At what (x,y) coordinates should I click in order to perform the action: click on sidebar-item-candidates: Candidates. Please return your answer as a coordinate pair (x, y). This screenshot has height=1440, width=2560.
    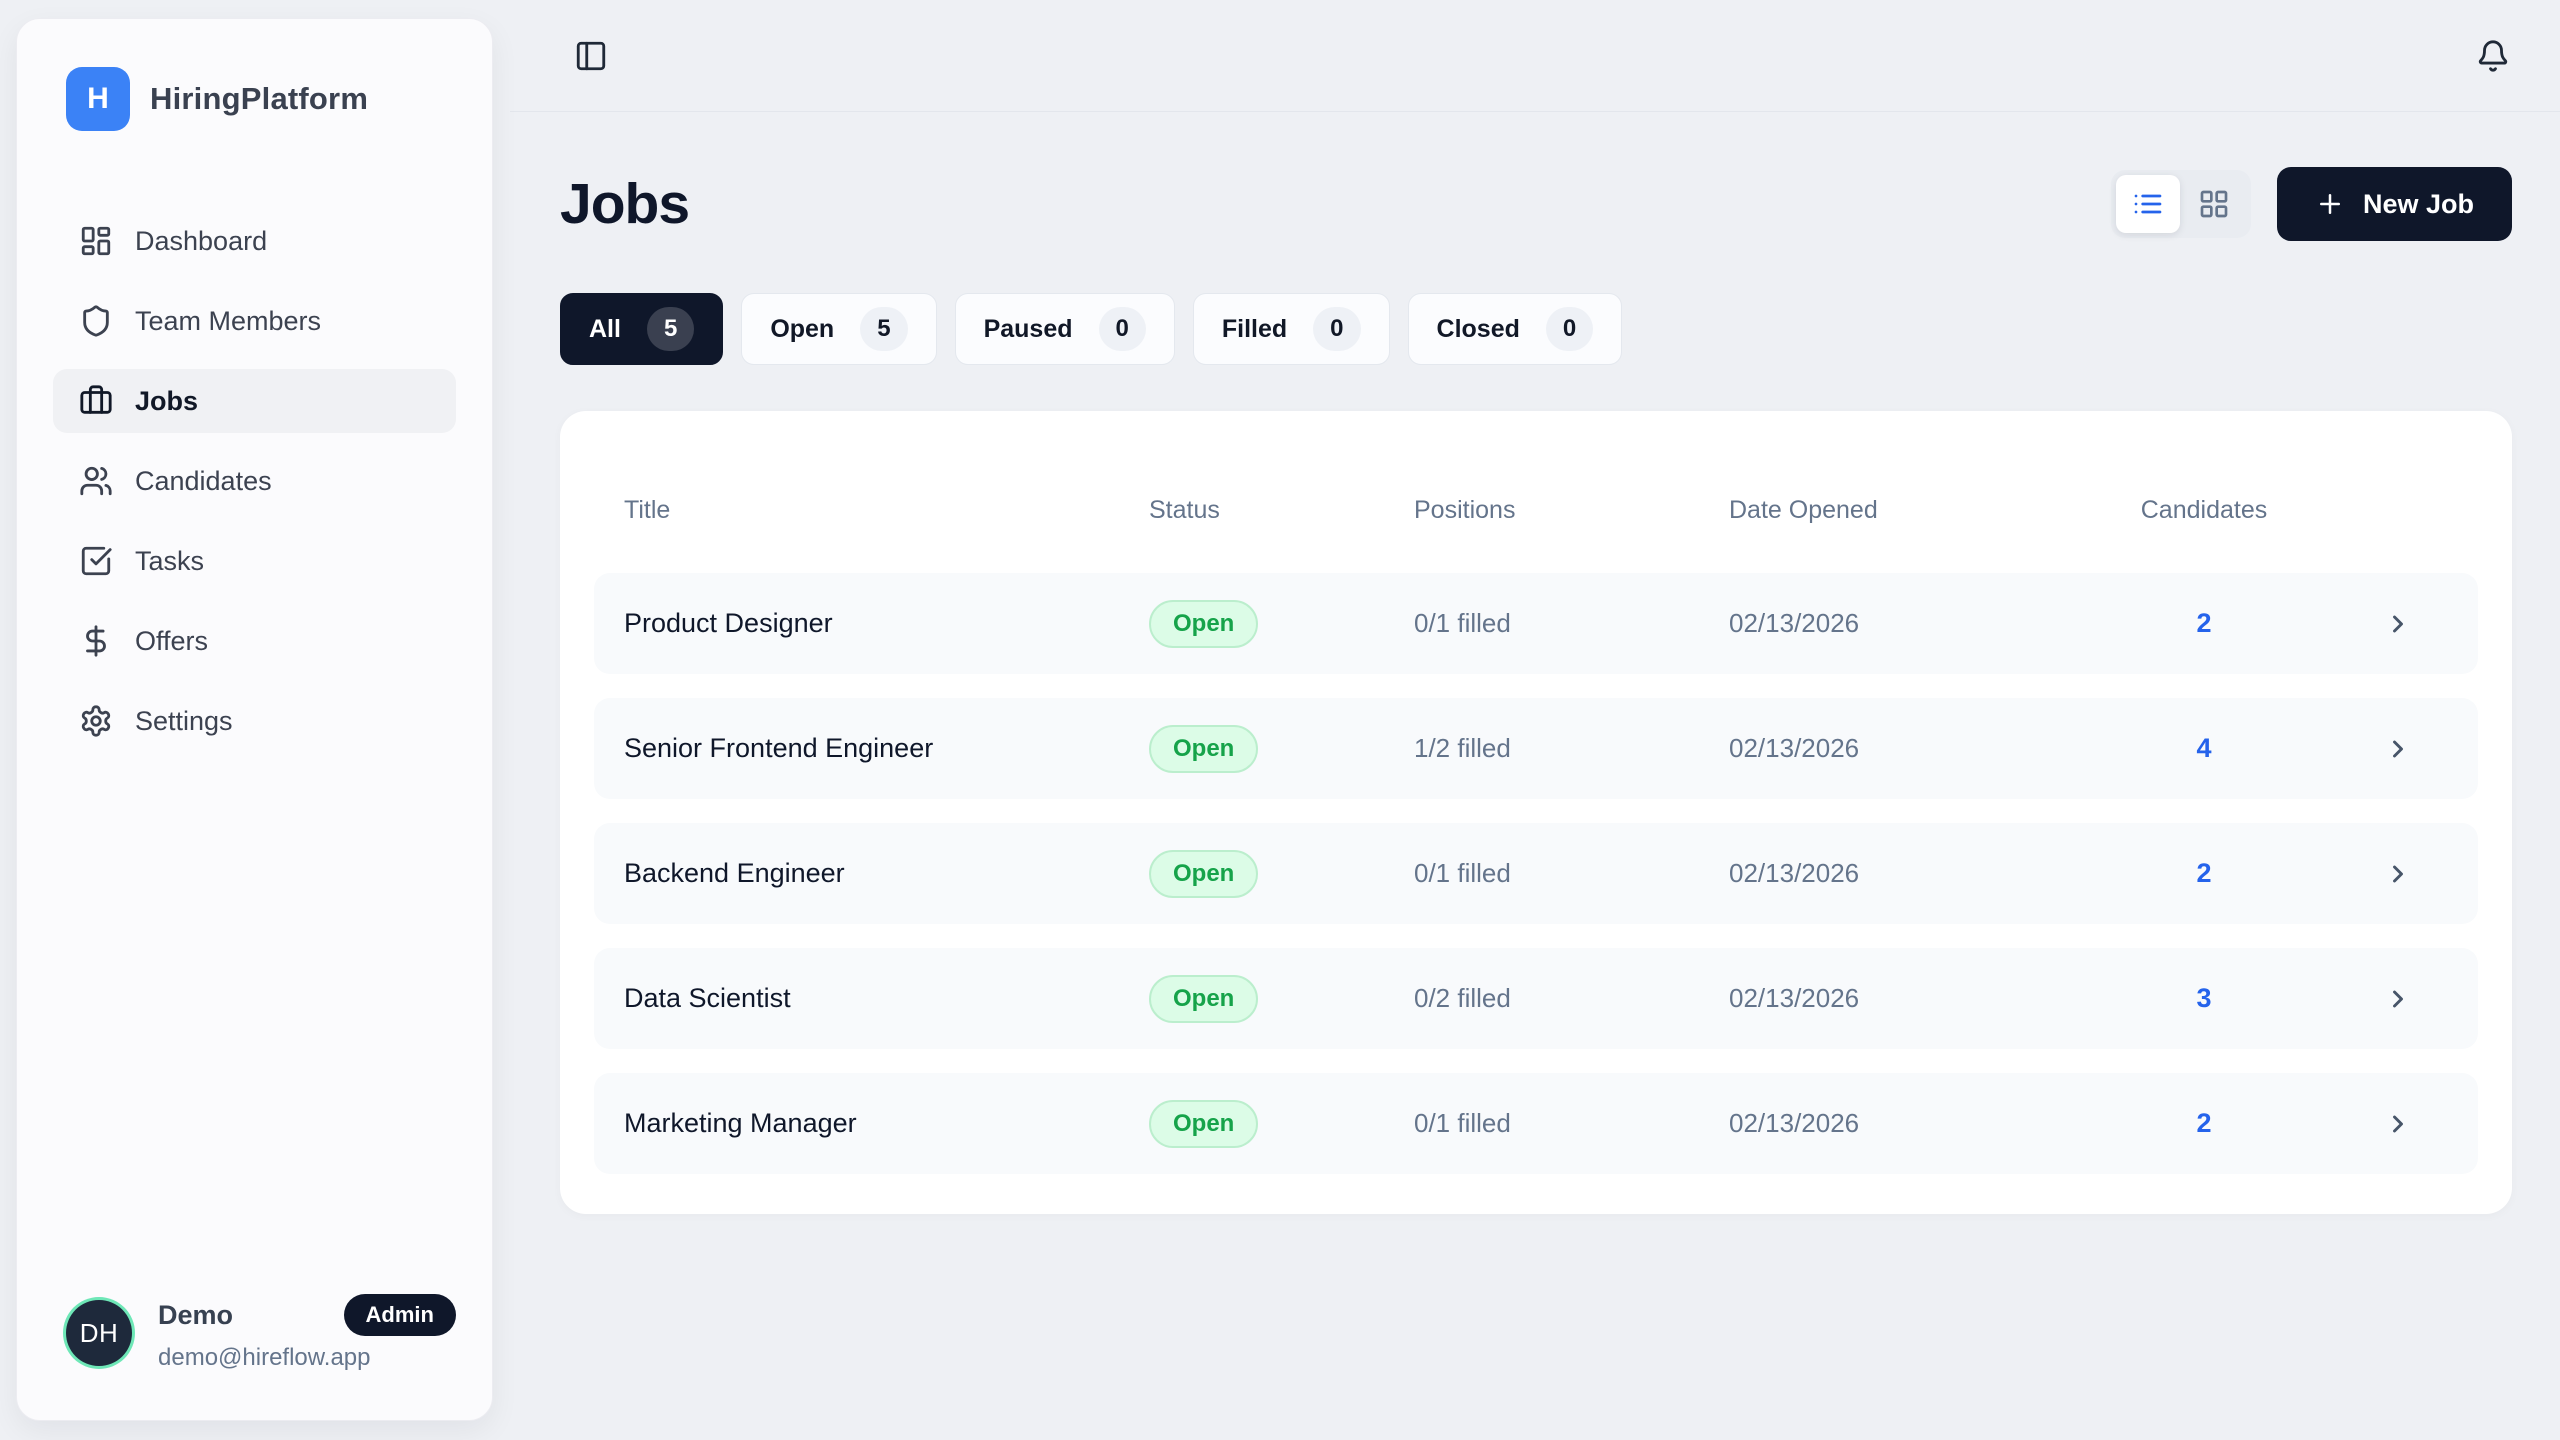
    Looking at the image, I should click on (254, 481).